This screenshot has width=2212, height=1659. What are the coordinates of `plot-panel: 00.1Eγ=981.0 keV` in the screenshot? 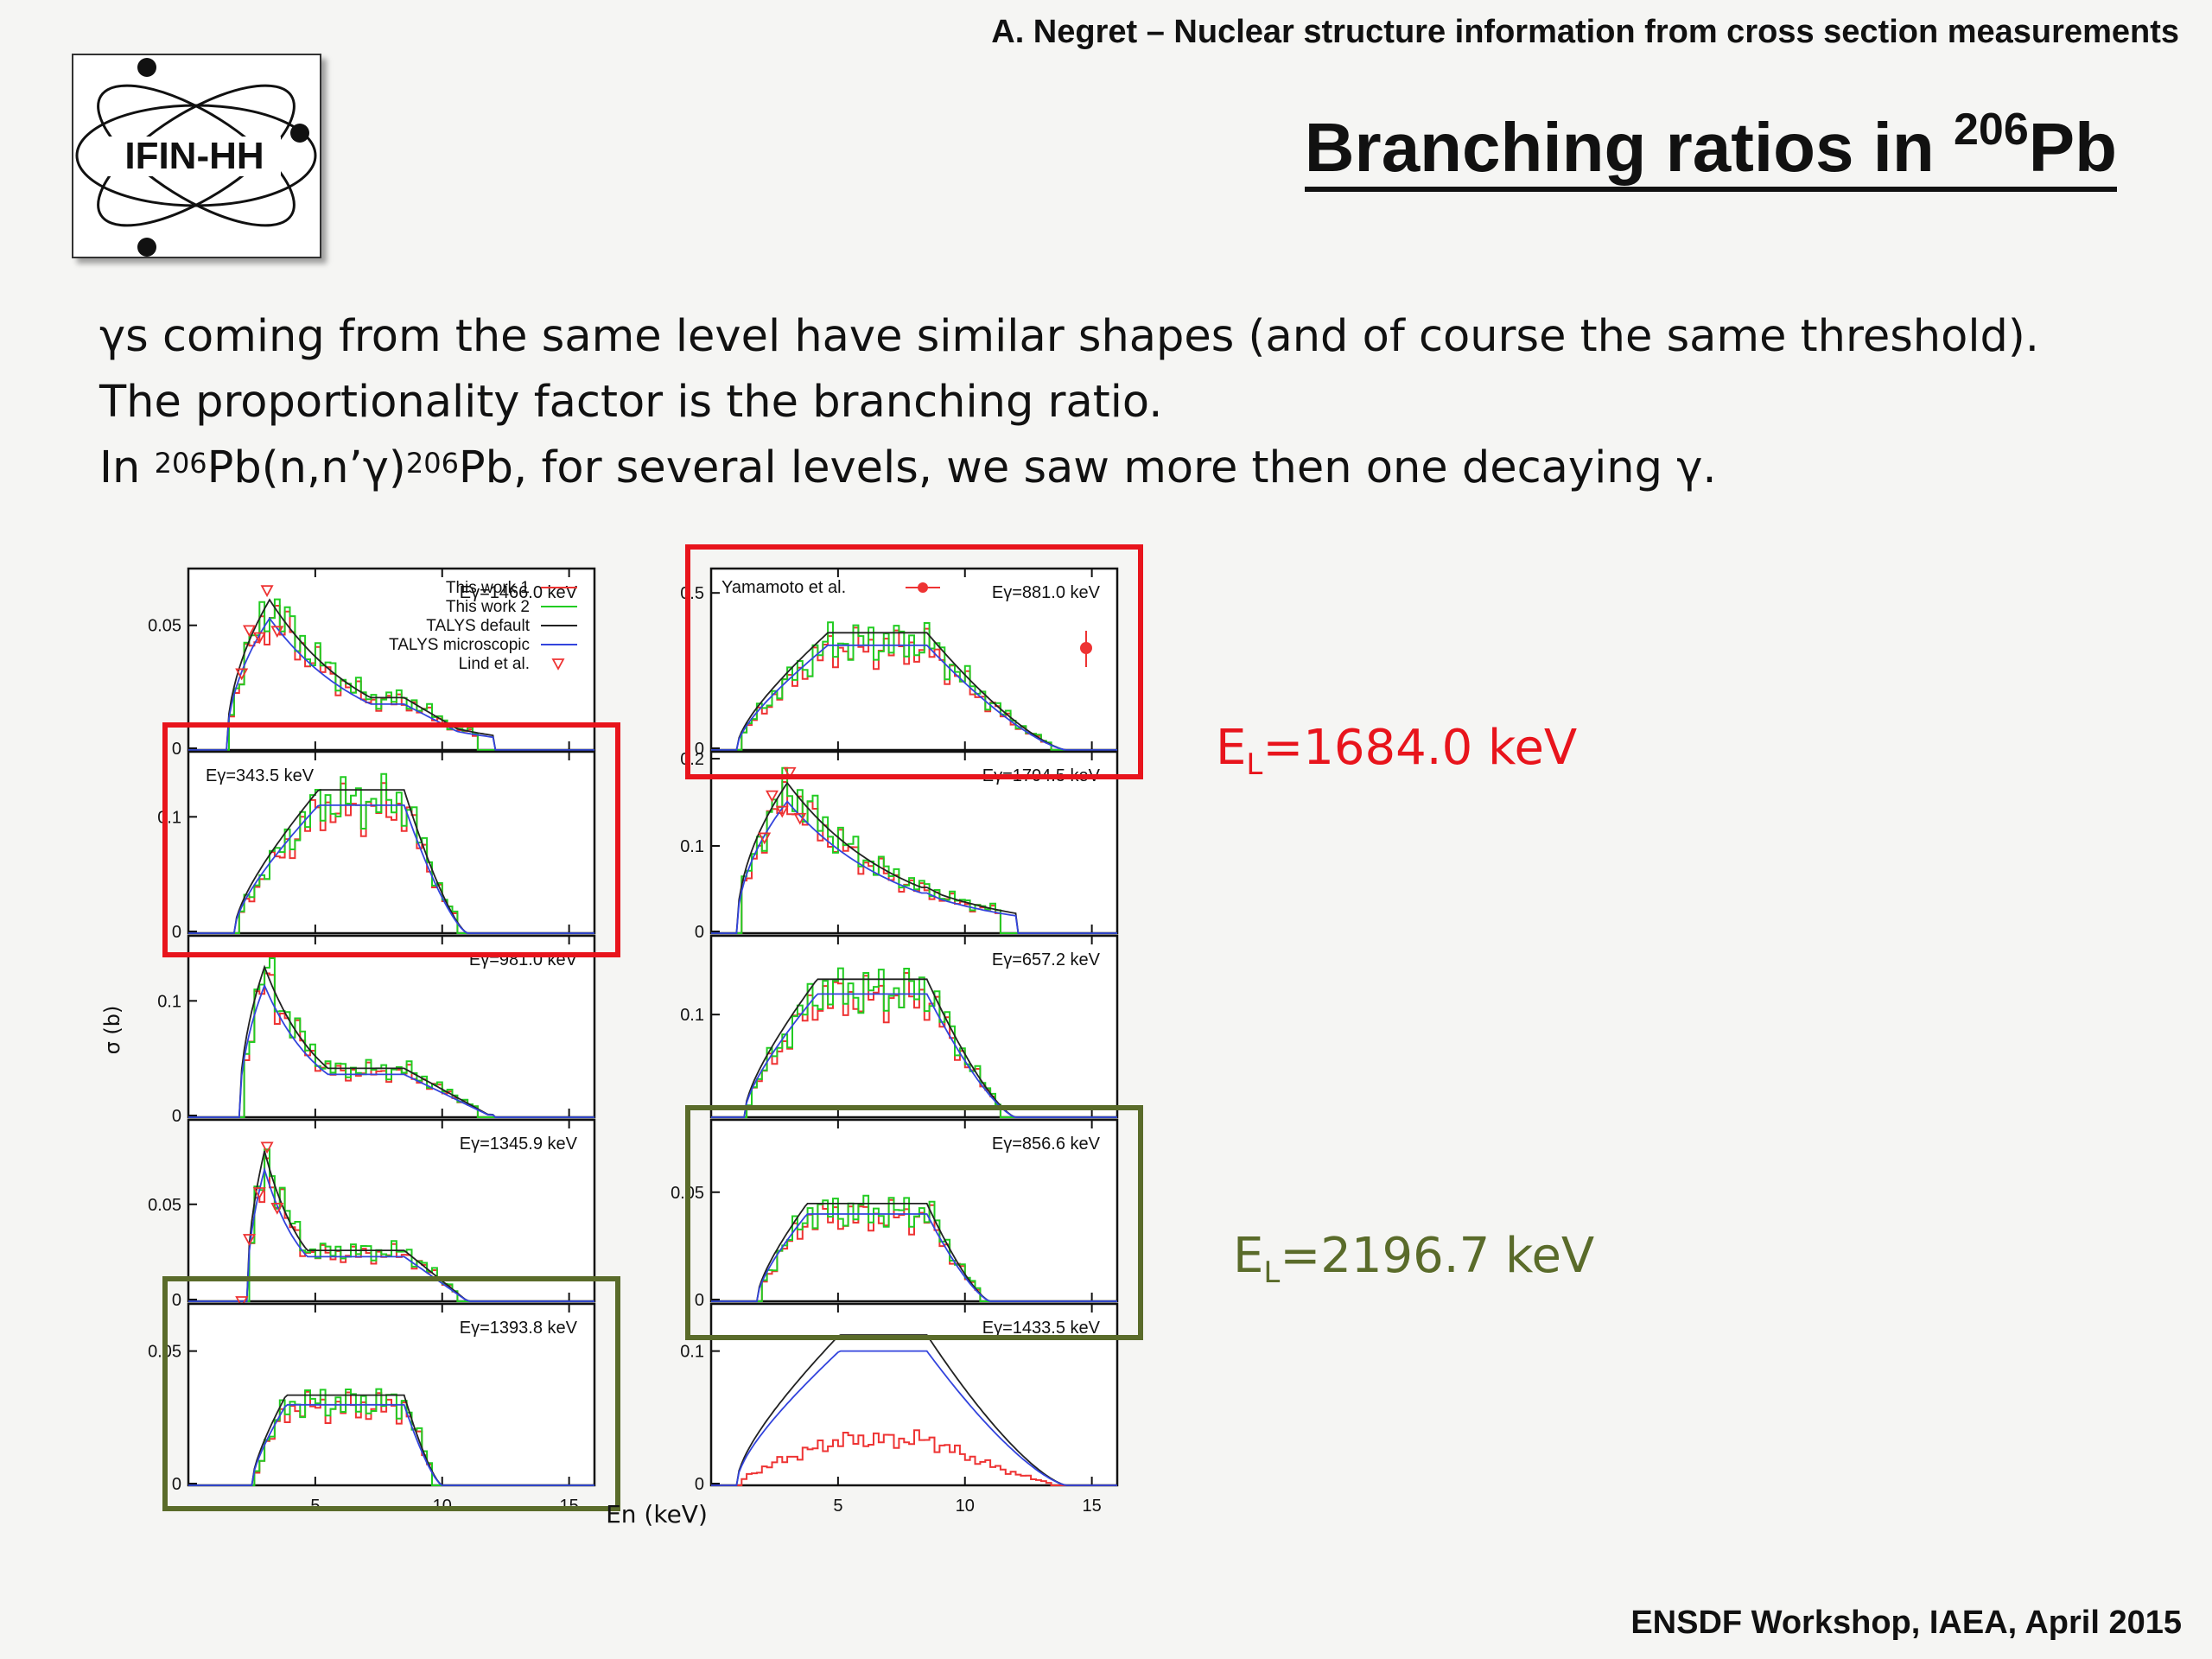 It's located at (376, 1030).